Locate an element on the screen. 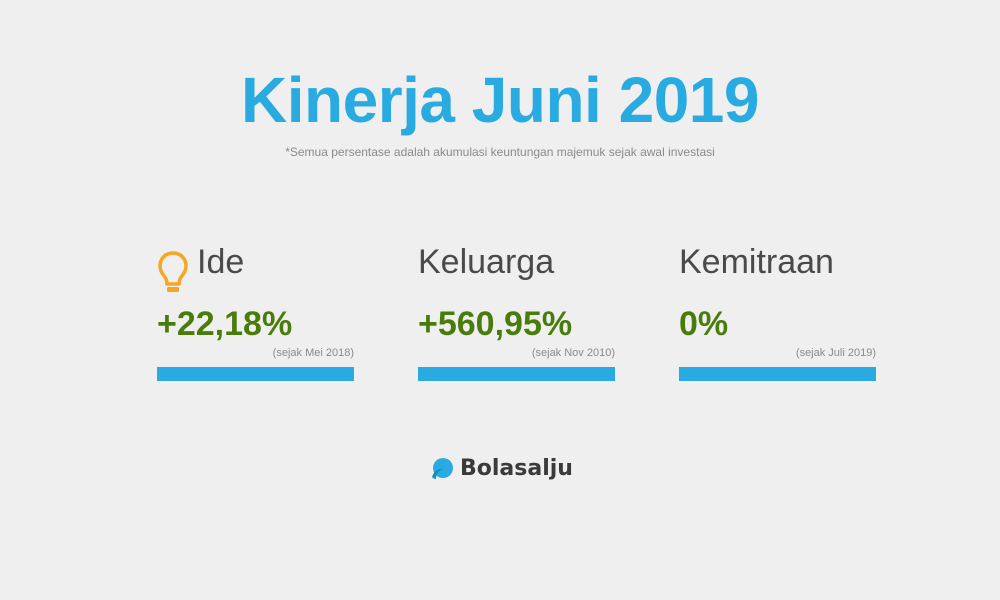 This screenshot has height=600, width=1000. snowball-logo-icon is located at coordinates (442, 468).